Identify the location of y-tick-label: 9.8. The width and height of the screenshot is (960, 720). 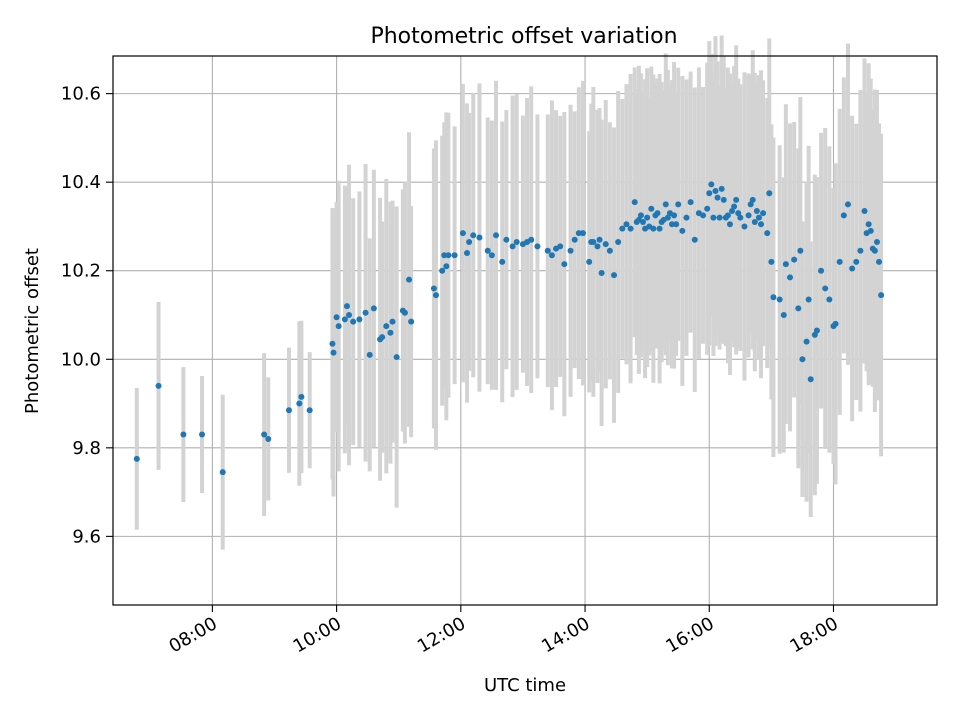
(86, 448).